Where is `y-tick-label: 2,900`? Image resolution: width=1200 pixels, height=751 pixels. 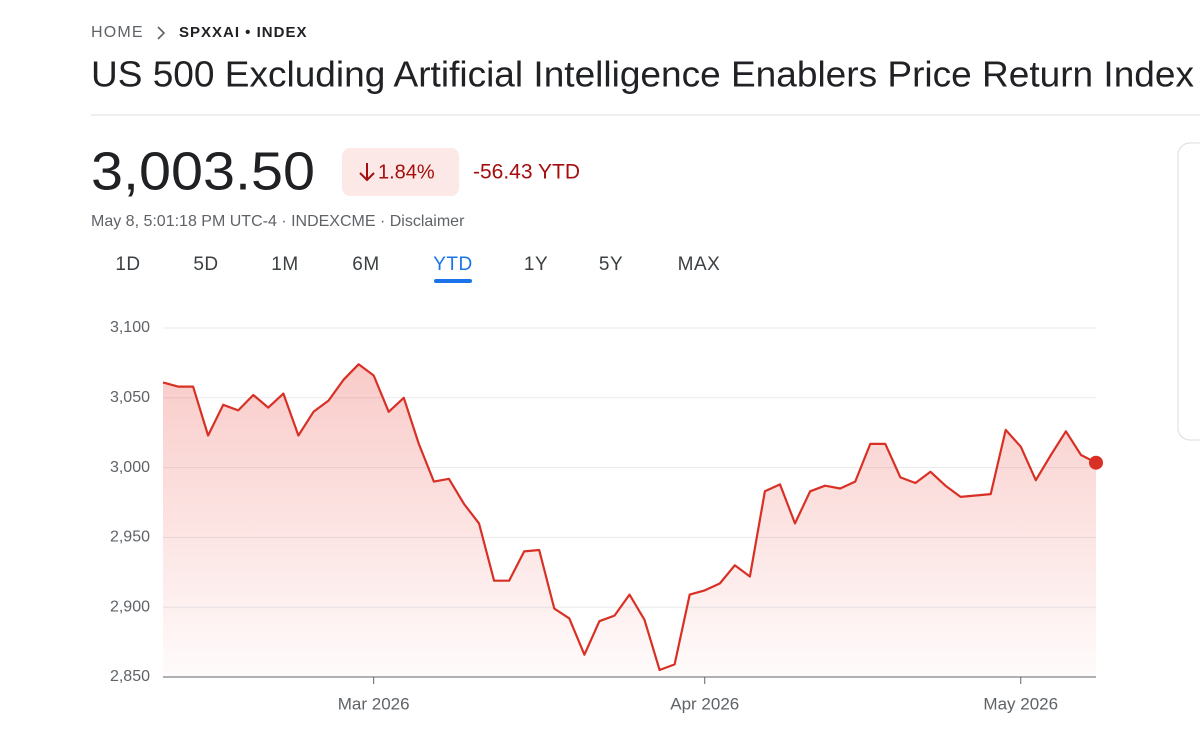
y-tick-label: 2,900 is located at coordinates (130, 606).